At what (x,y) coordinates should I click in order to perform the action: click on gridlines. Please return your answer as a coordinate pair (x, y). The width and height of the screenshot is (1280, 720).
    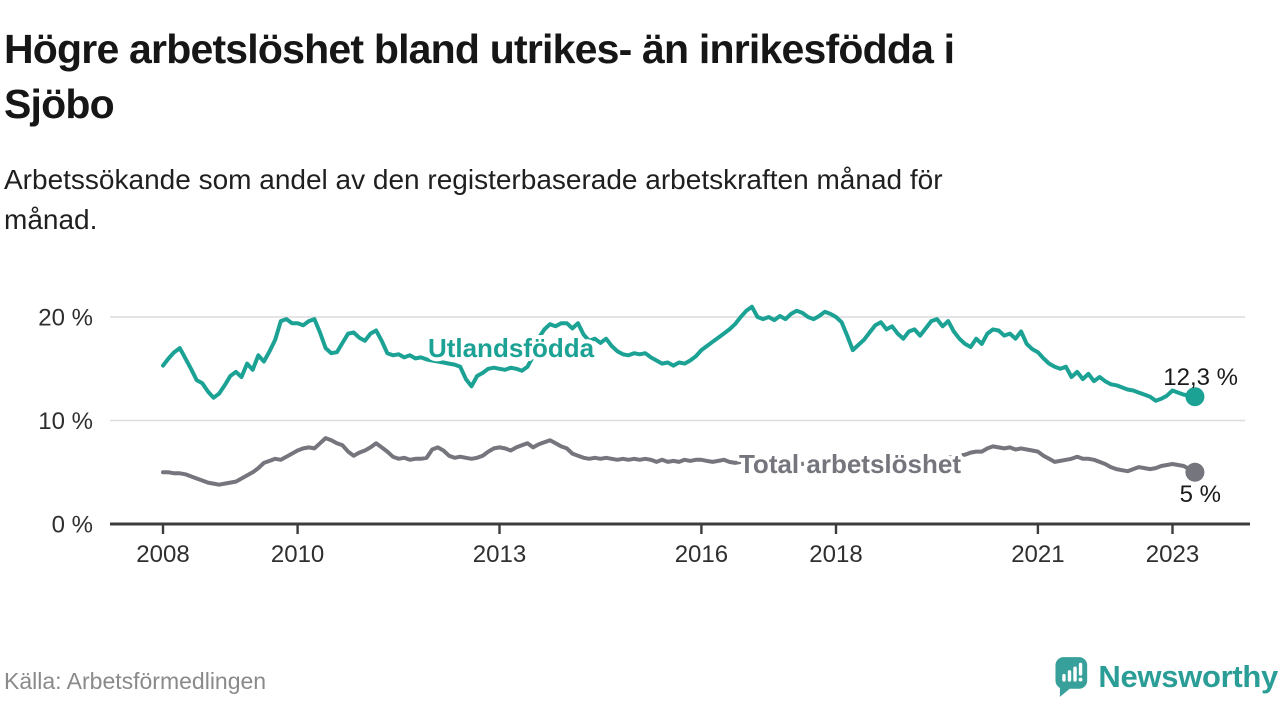
    Looking at the image, I should click on (677, 369).